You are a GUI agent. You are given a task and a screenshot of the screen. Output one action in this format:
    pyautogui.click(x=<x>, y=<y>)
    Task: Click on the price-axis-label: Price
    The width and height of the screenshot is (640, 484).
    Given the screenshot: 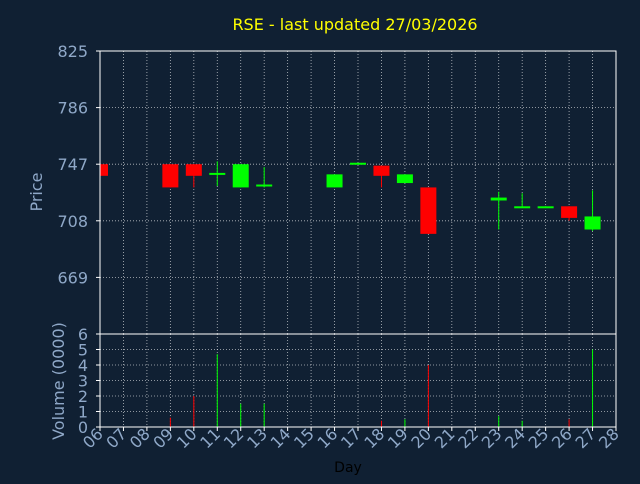 What is the action you would take?
    pyautogui.click(x=36, y=191)
    